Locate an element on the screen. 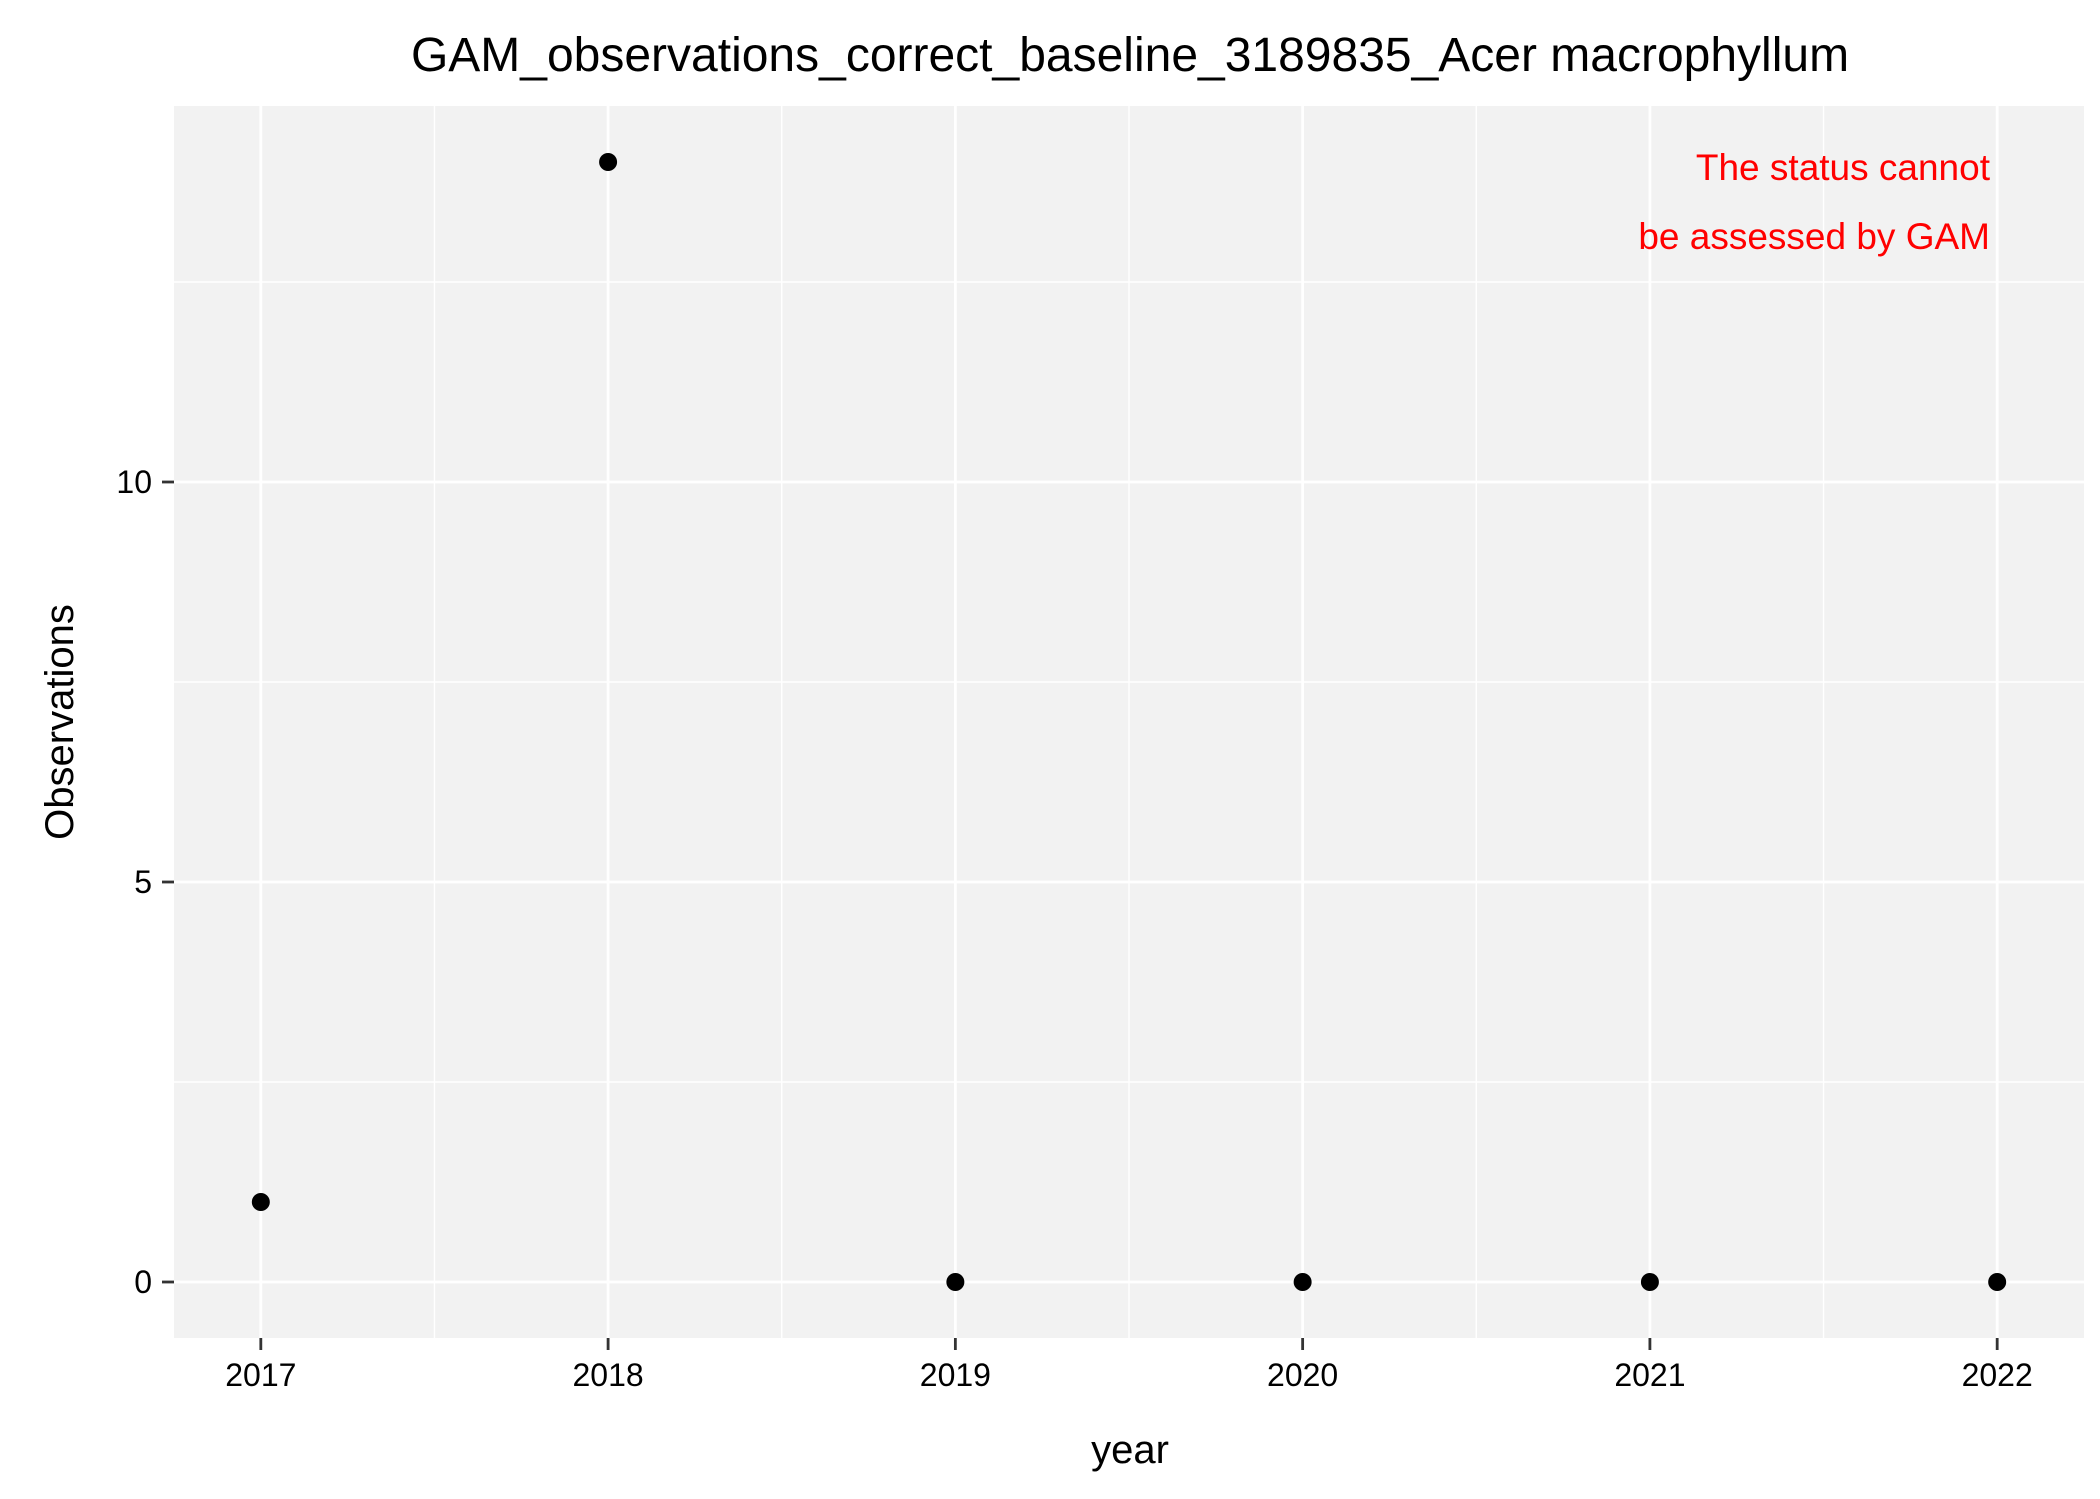  data-point-2017 is located at coordinates (260, 1202).